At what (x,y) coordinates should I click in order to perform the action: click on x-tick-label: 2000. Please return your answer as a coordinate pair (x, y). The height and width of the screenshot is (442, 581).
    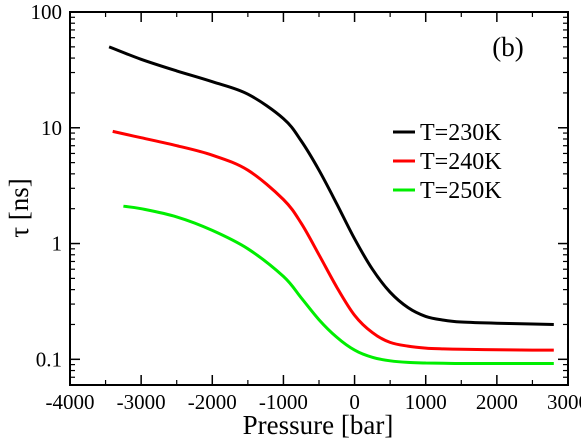
    Looking at the image, I should click on (497, 402).